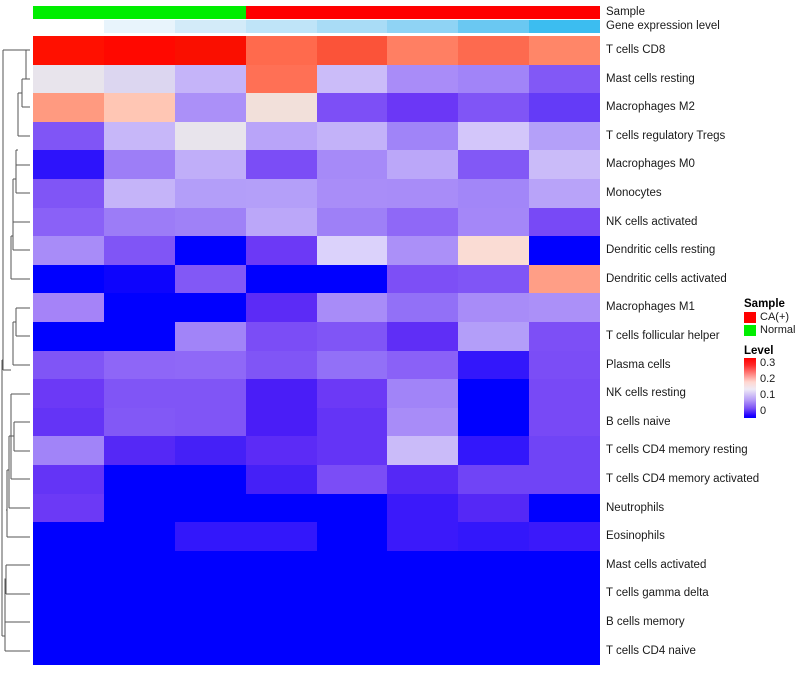 The width and height of the screenshot is (800, 700). I want to click on row-label: T cells CD4 memory activated, so click(683, 479).